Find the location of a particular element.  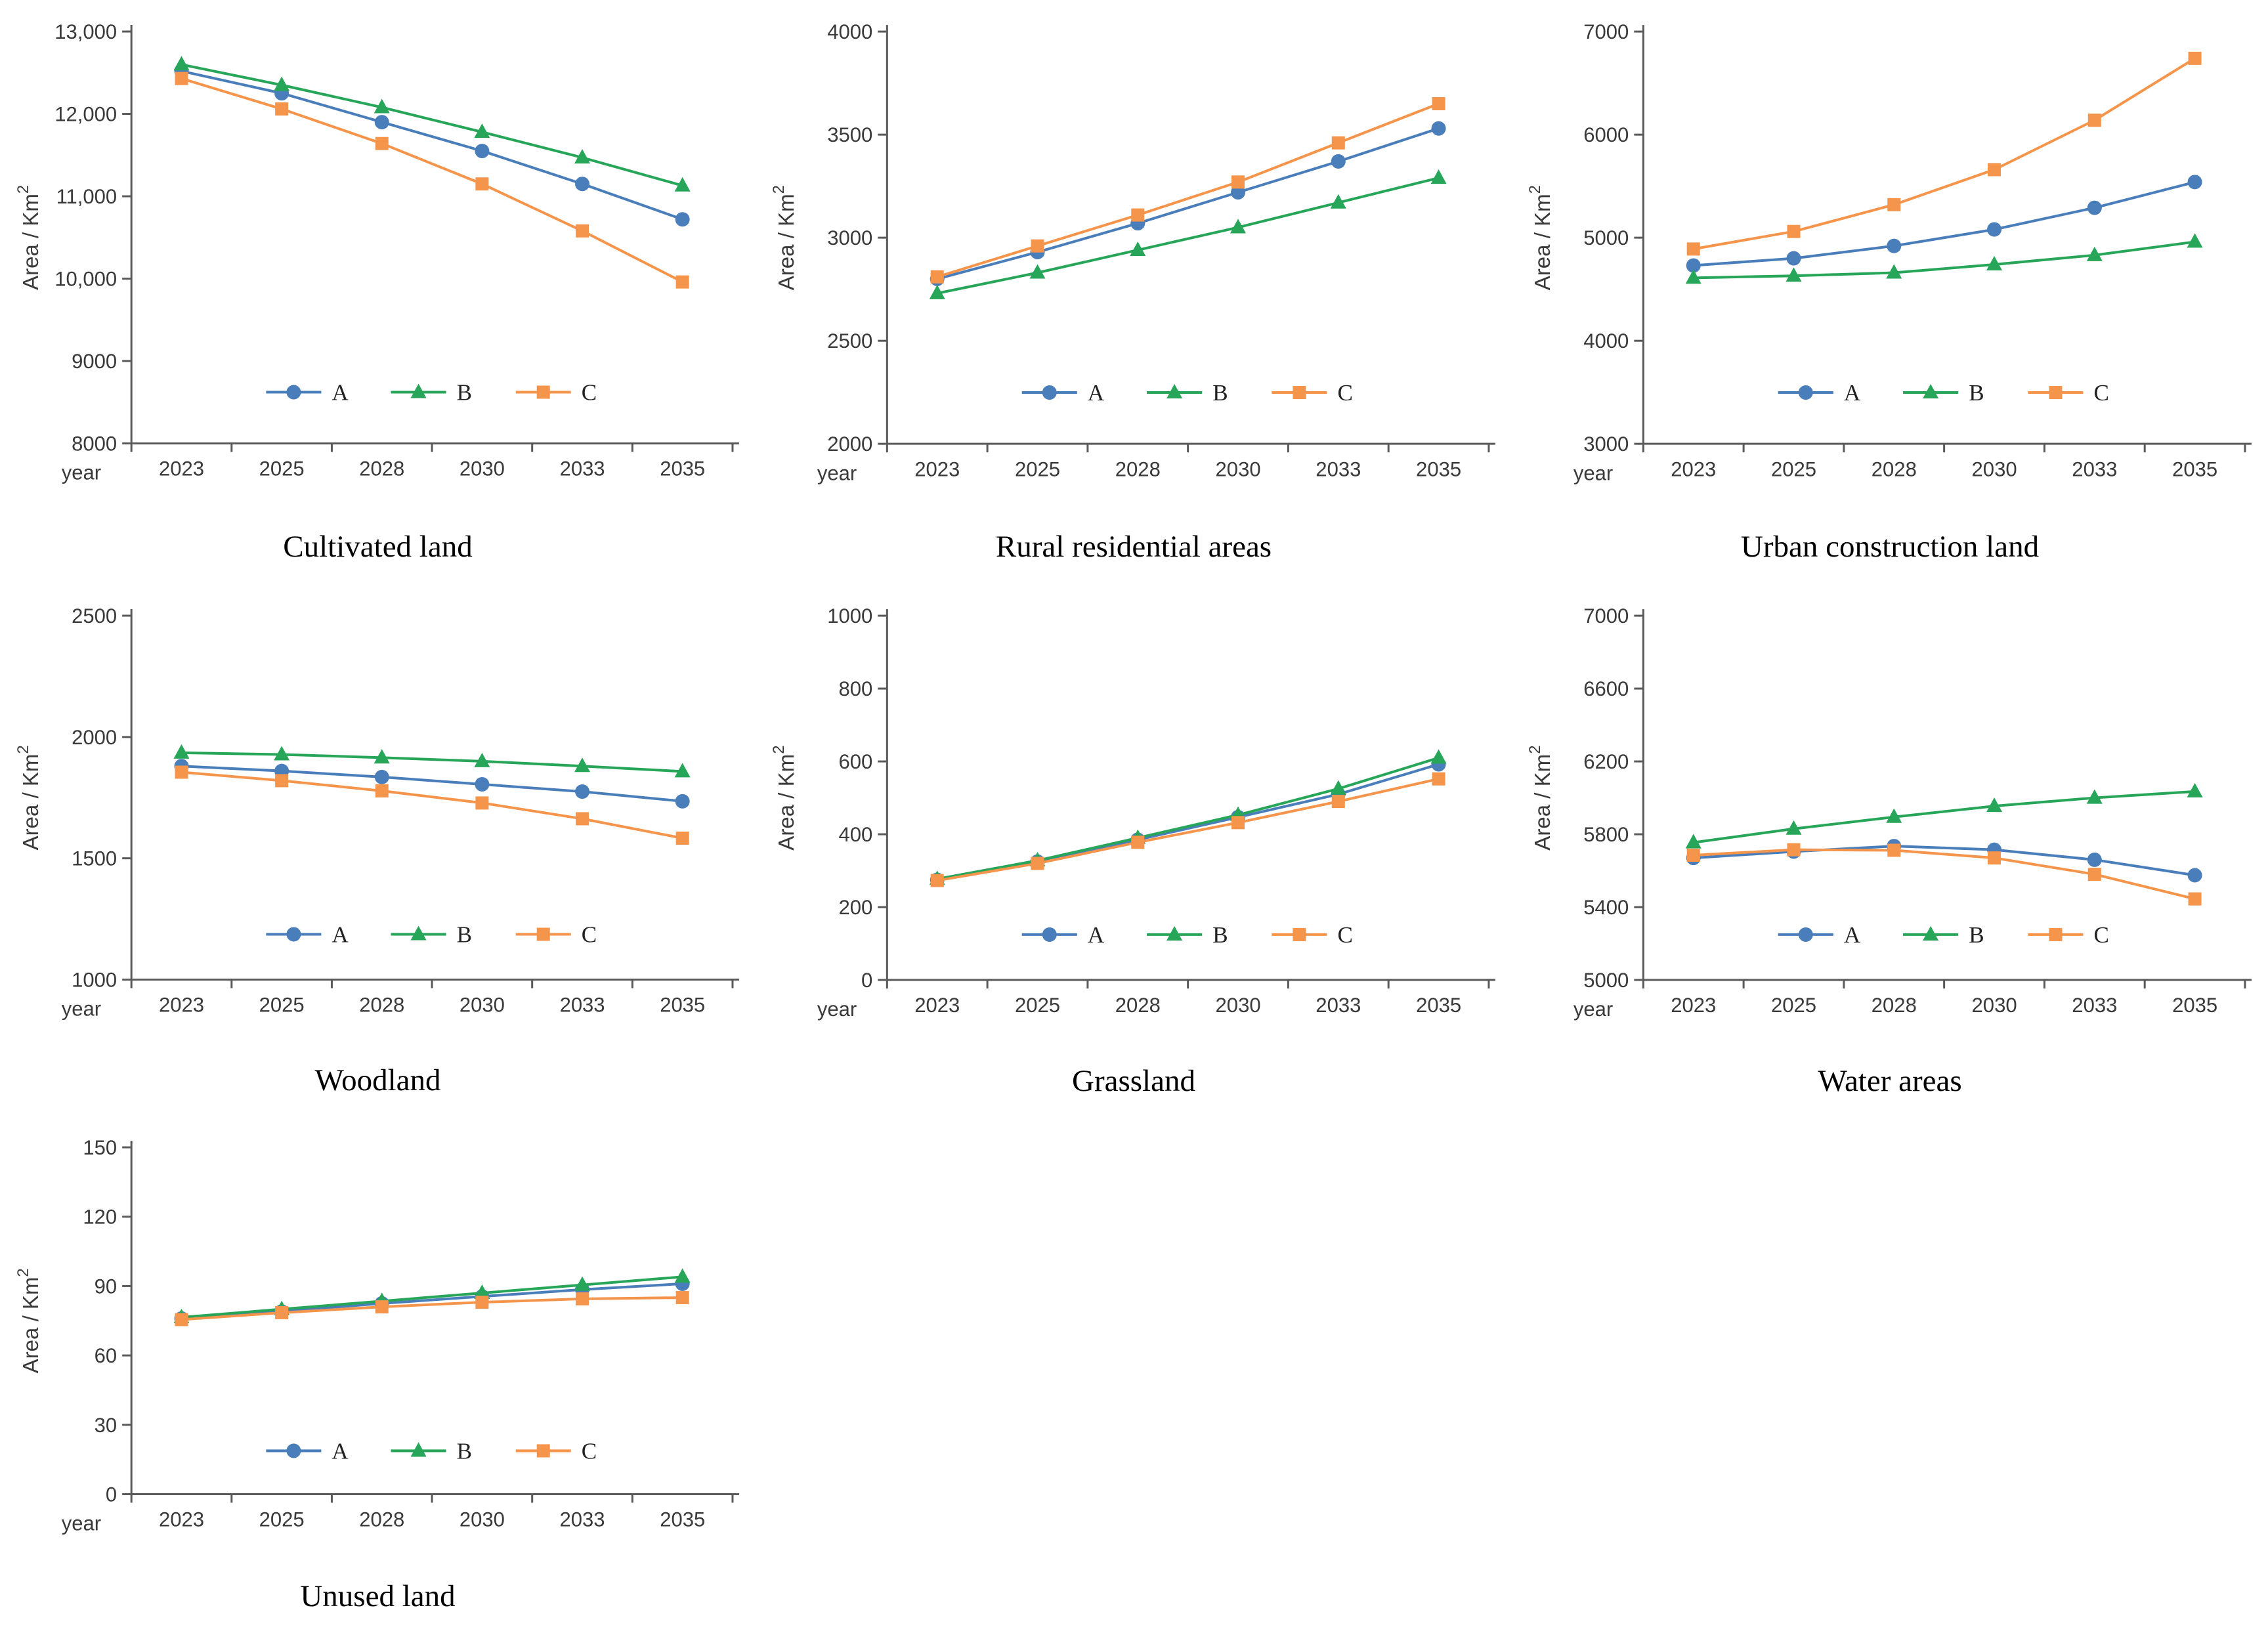

x-tick-labels: 2023 2025 2028 2030 2033 2035 is located at coordinates (1944, 1005).